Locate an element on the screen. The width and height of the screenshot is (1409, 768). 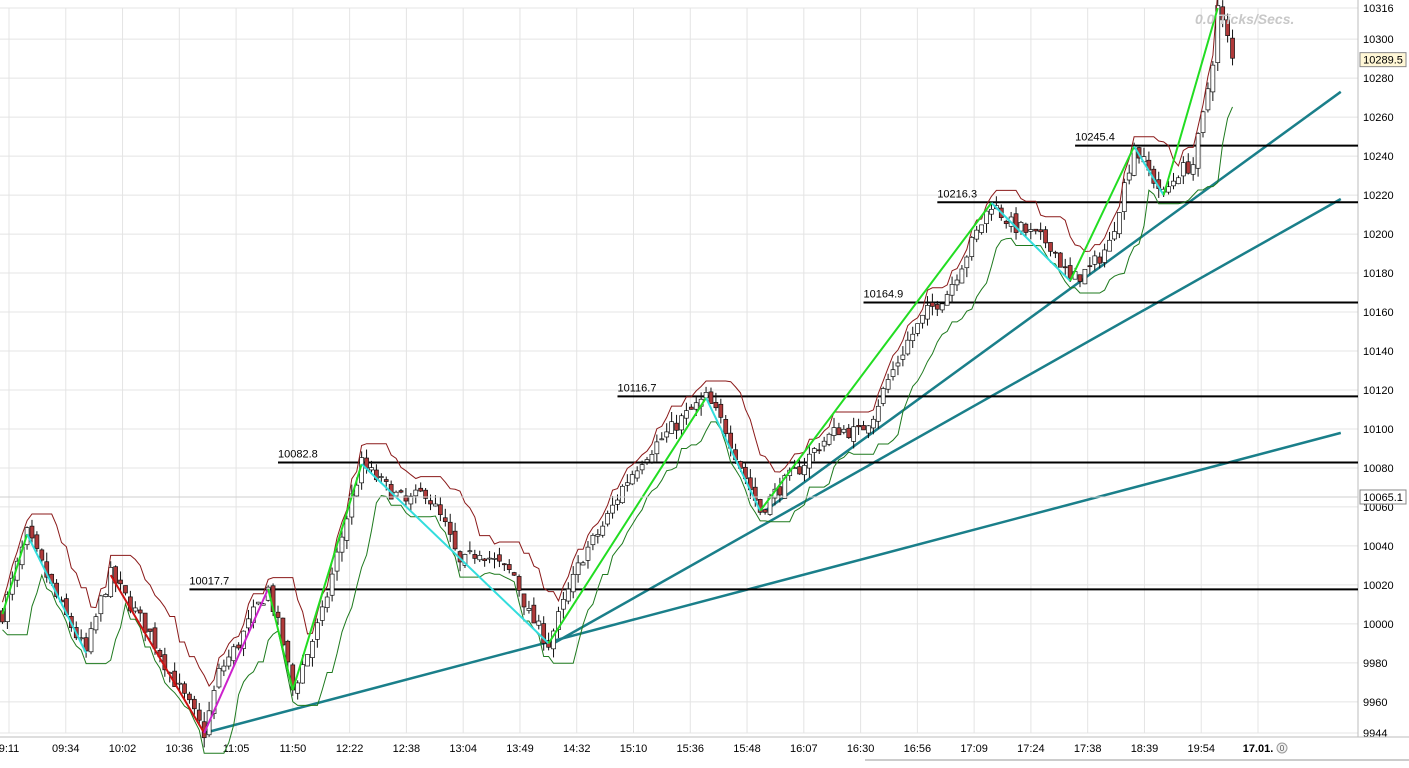
y-tick-label: 10120 is located at coordinates (1378, 391).